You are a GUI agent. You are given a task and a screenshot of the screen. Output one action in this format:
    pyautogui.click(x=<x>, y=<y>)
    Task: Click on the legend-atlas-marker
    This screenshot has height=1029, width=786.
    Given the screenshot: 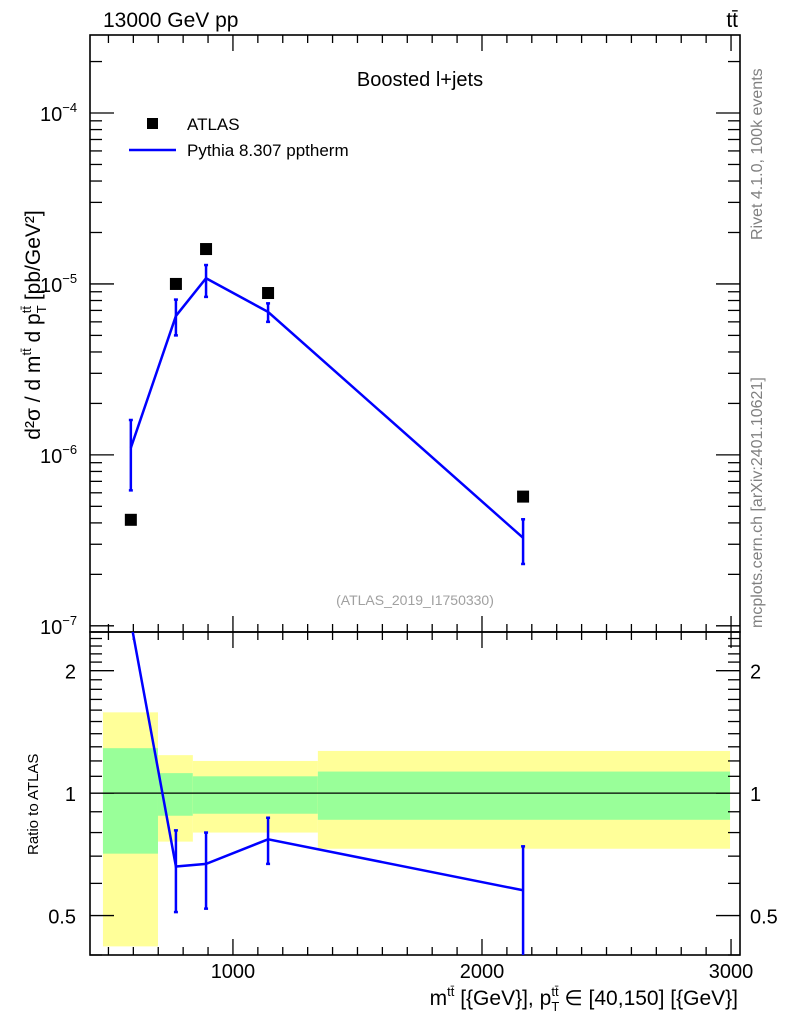 What is the action you would take?
    pyautogui.click(x=152, y=123)
    